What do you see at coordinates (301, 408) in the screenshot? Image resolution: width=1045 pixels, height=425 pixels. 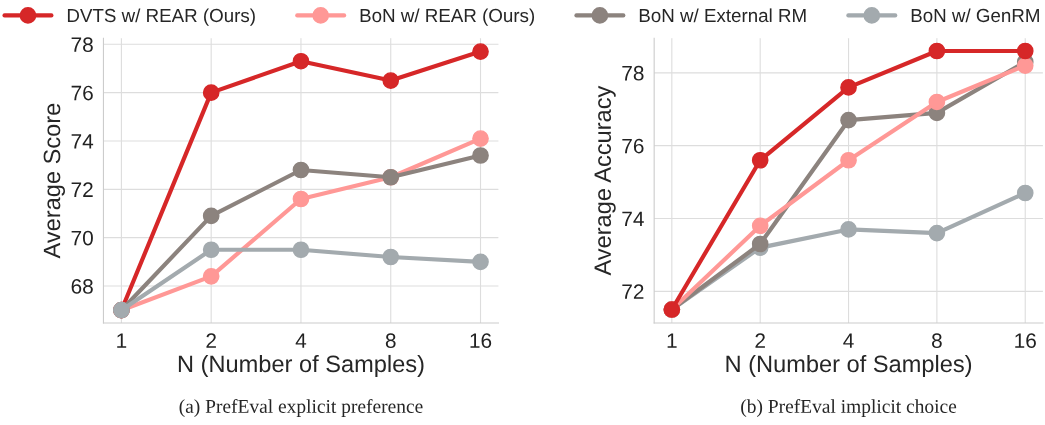 I see `text: (a) PrefEval explicit preference` at bounding box center [301, 408].